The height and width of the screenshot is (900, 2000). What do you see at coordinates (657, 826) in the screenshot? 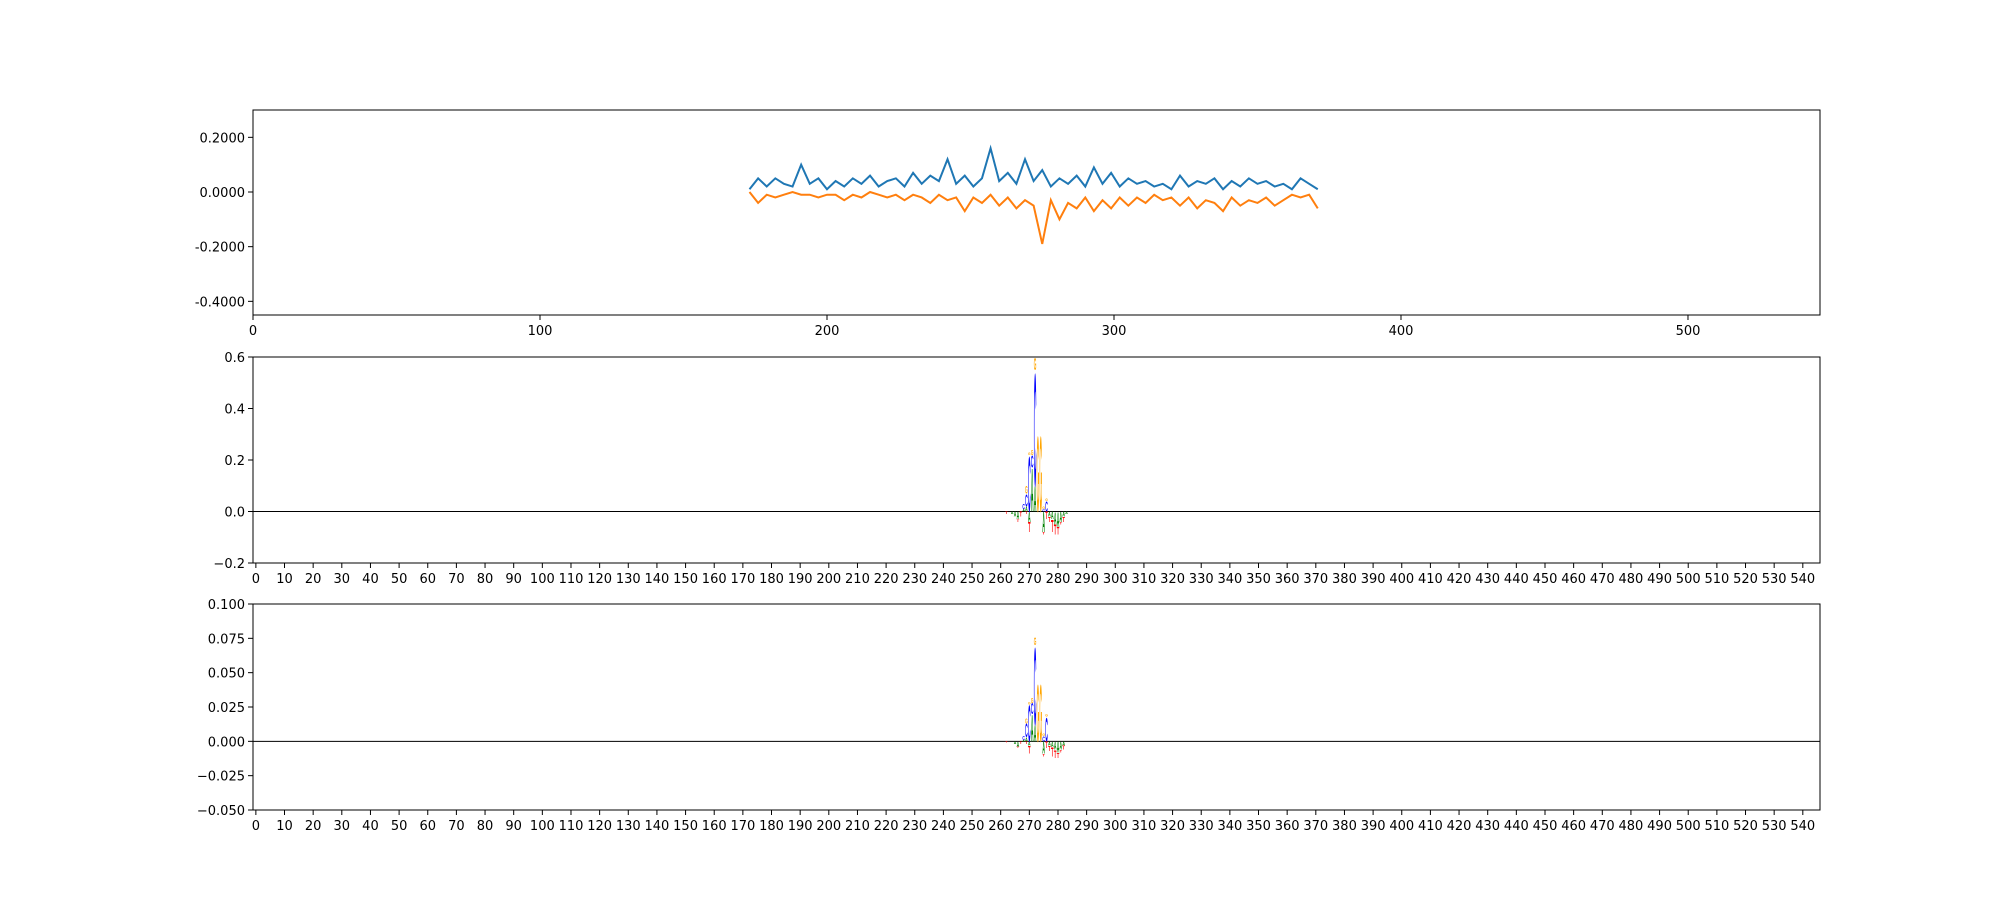
I see `x-tick-label: 140` at bounding box center [657, 826].